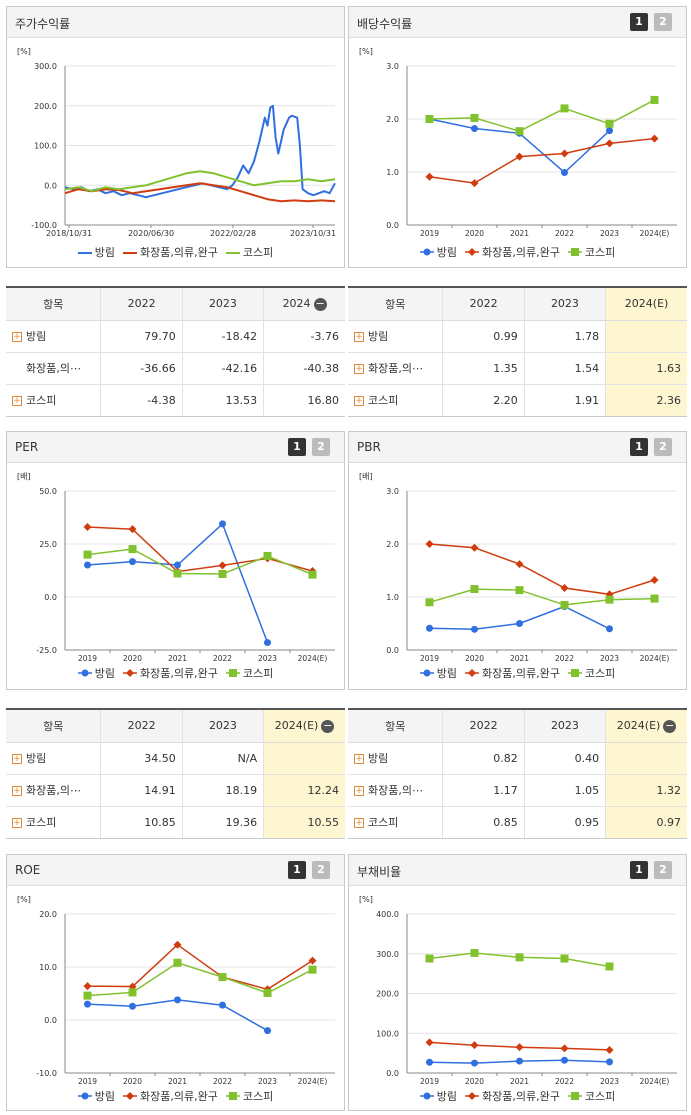 This screenshot has height=1115, width=691. What do you see at coordinates (304, 400) in the screenshot?
I see `value-cell: 16.80` at bounding box center [304, 400].